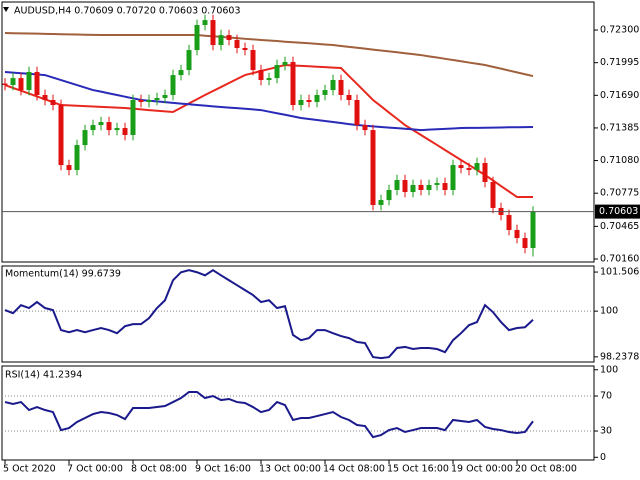  I want to click on x-tick-label: 8 Oct 08:00, so click(159, 469).